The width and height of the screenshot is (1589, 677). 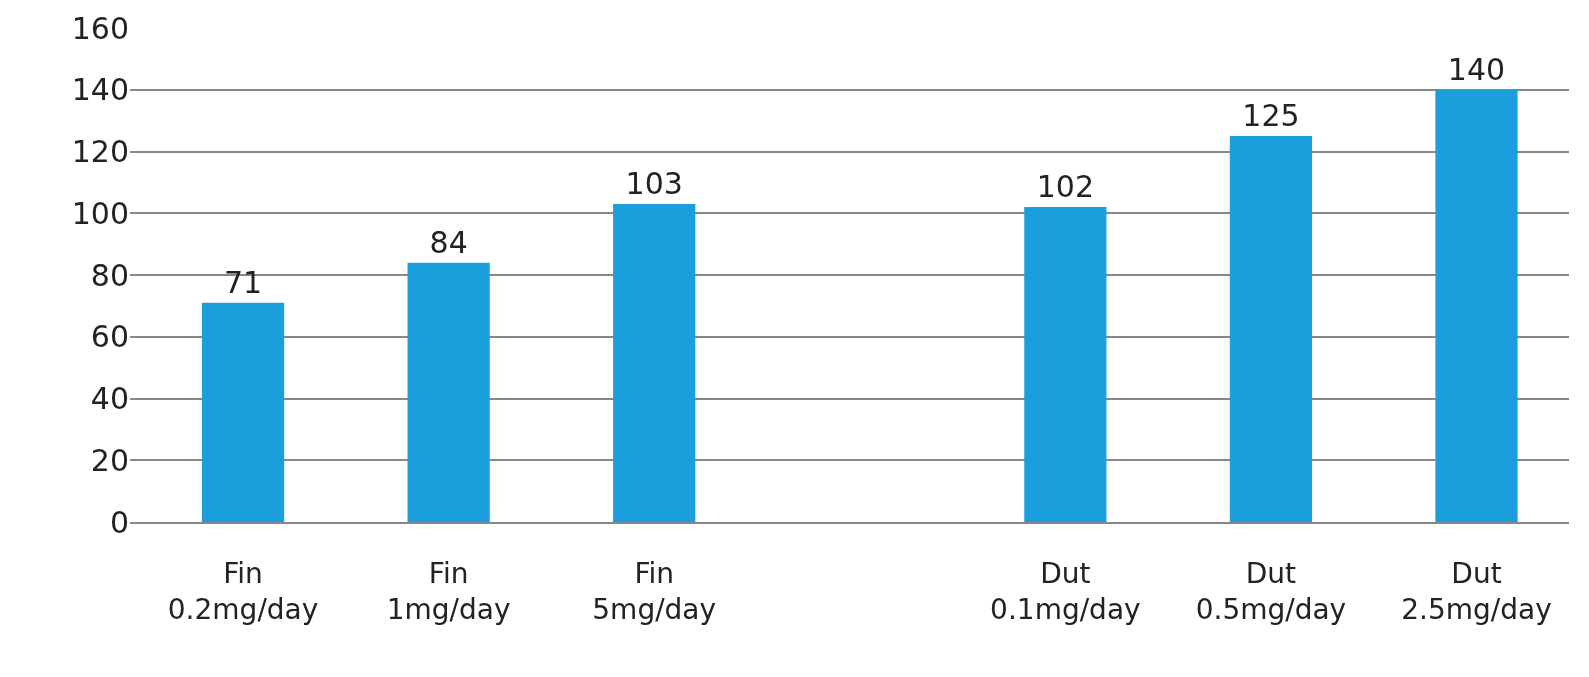 What do you see at coordinates (243, 591) in the screenshot?
I see `x-tick-label: Fin 0.2mg/day` at bounding box center [243, 591].